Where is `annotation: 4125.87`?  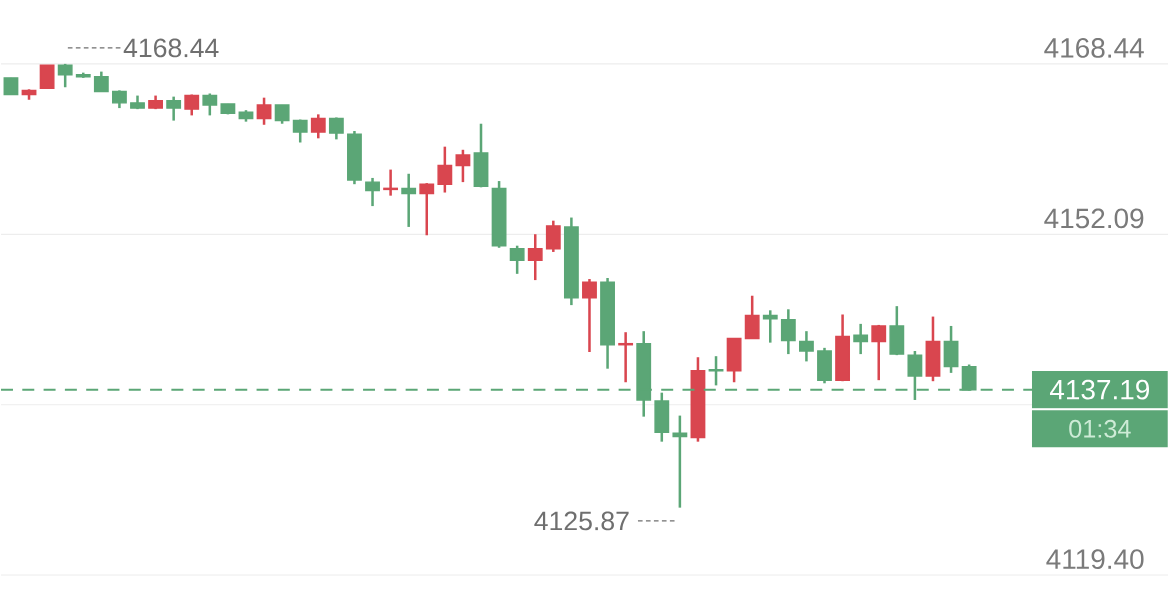 annotation: 4125.87 is located at coordinates (581, 521).